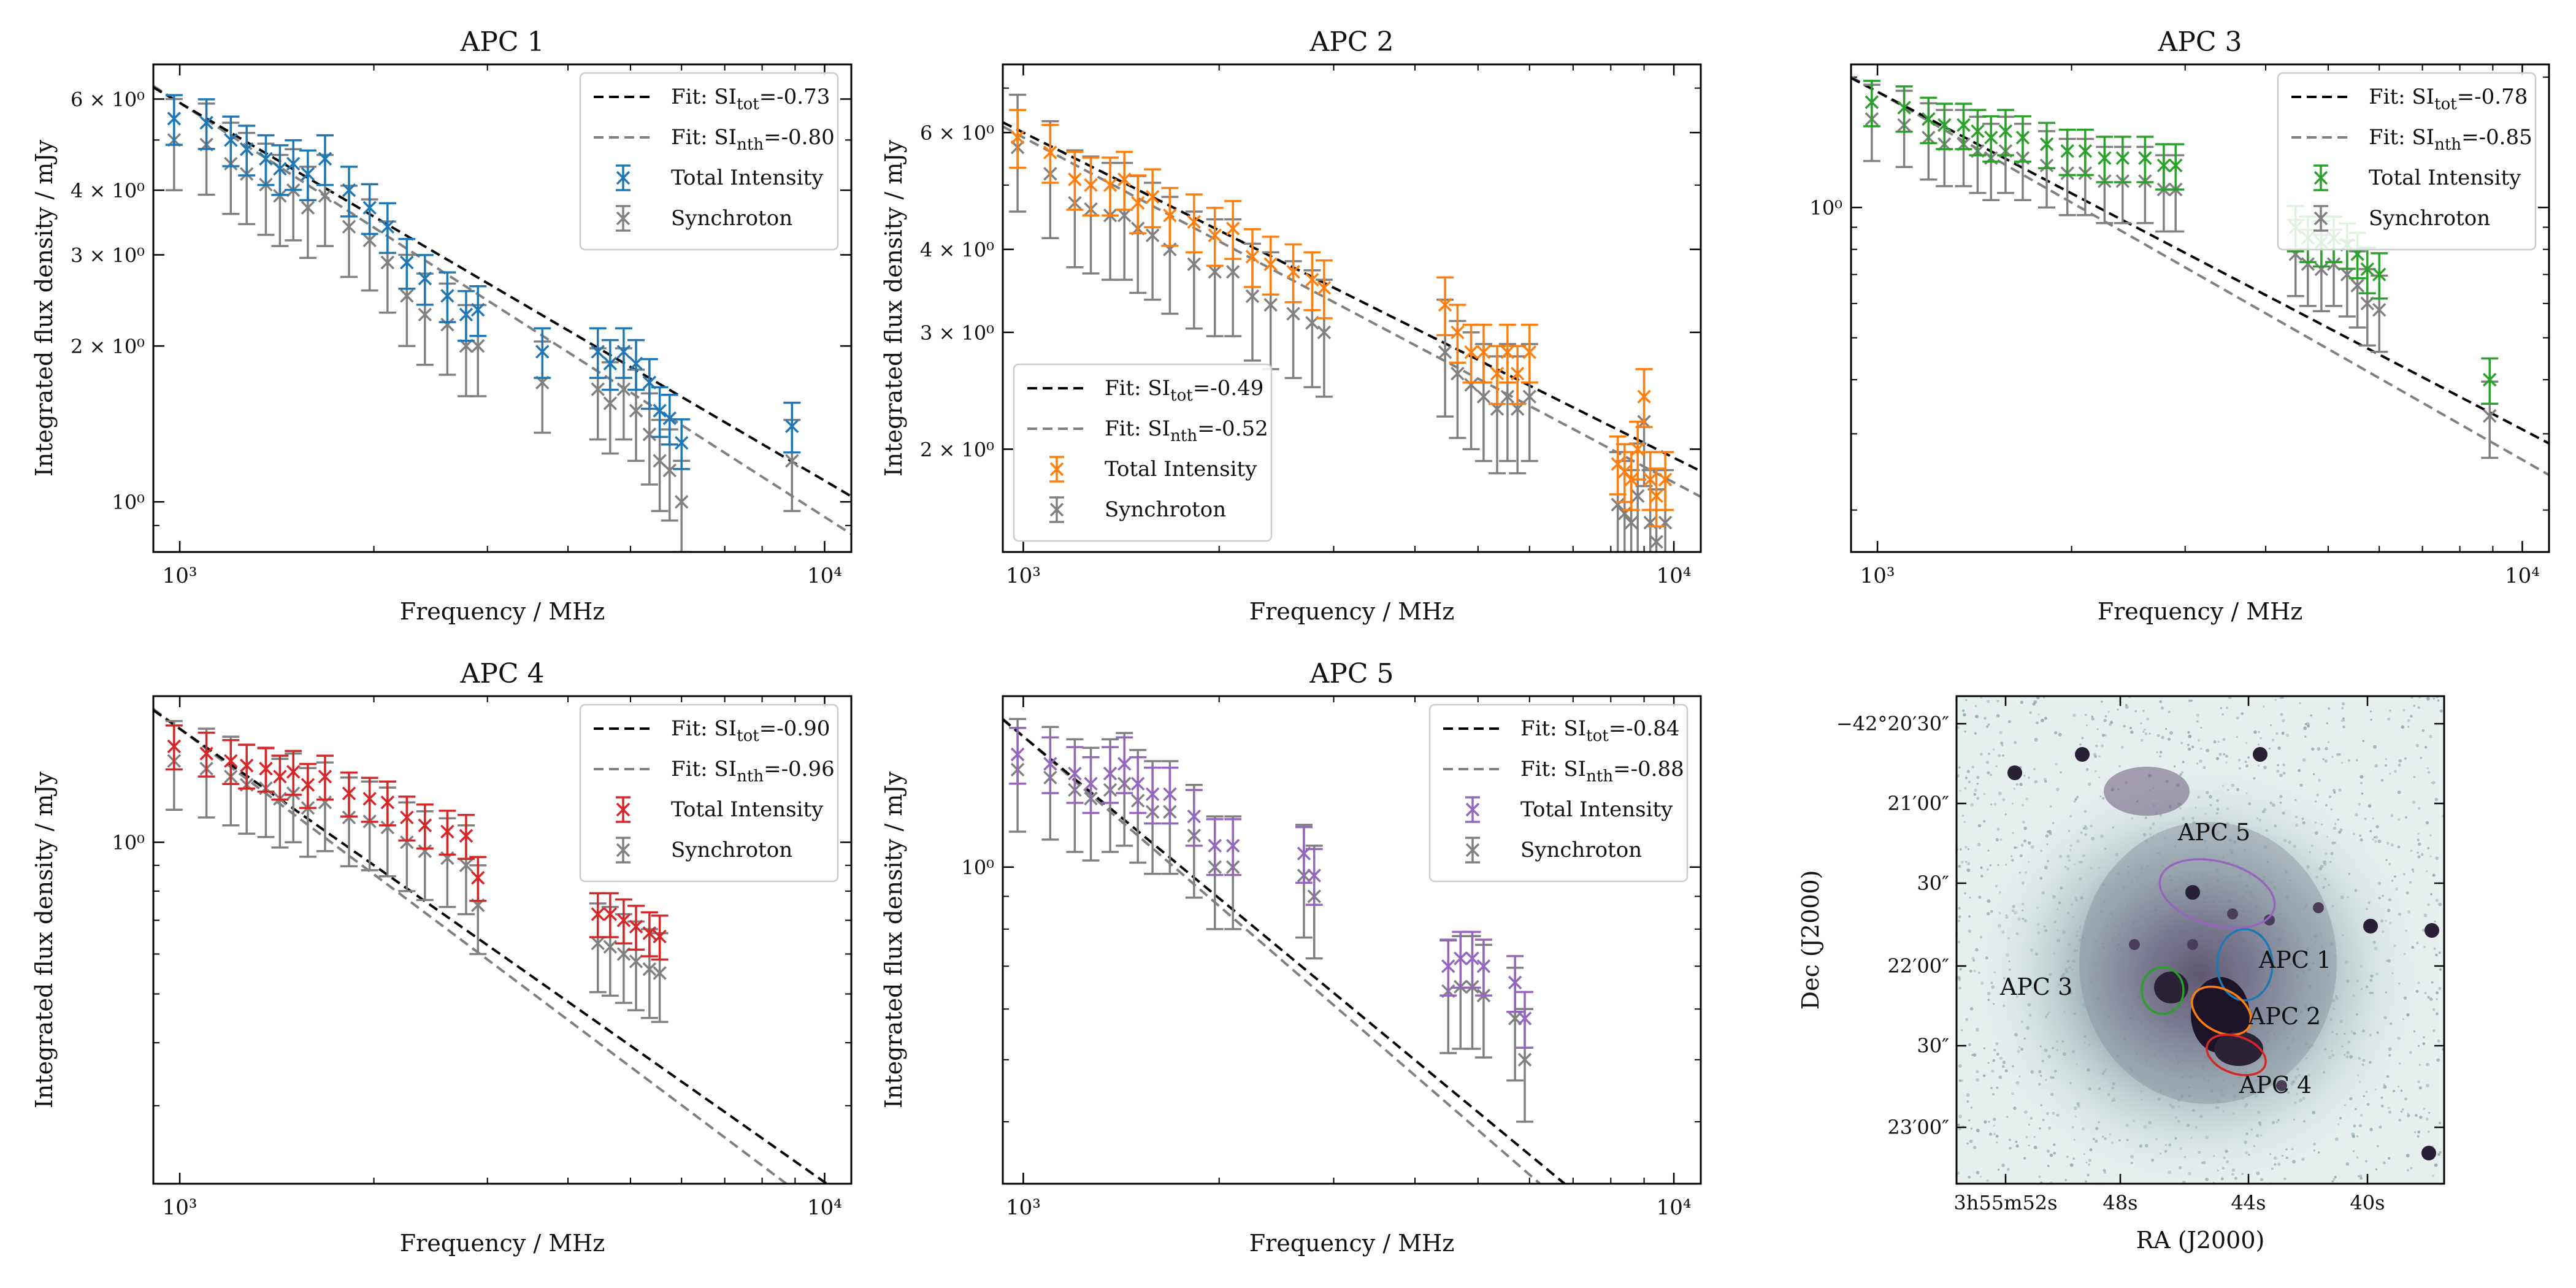 This screenshot has height=1288, width=2576. What do you see at coordinates (2450, 139) in the screenshot?
I see `legend-fit-nth-label: Fit: SInth=-0.85` at bounding box center [2450, 139].